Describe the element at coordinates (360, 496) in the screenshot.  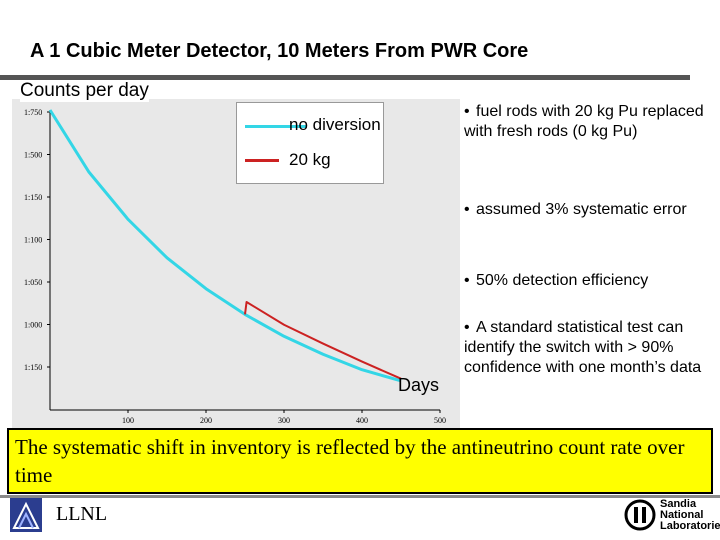
I see `footer-rule` at that location.